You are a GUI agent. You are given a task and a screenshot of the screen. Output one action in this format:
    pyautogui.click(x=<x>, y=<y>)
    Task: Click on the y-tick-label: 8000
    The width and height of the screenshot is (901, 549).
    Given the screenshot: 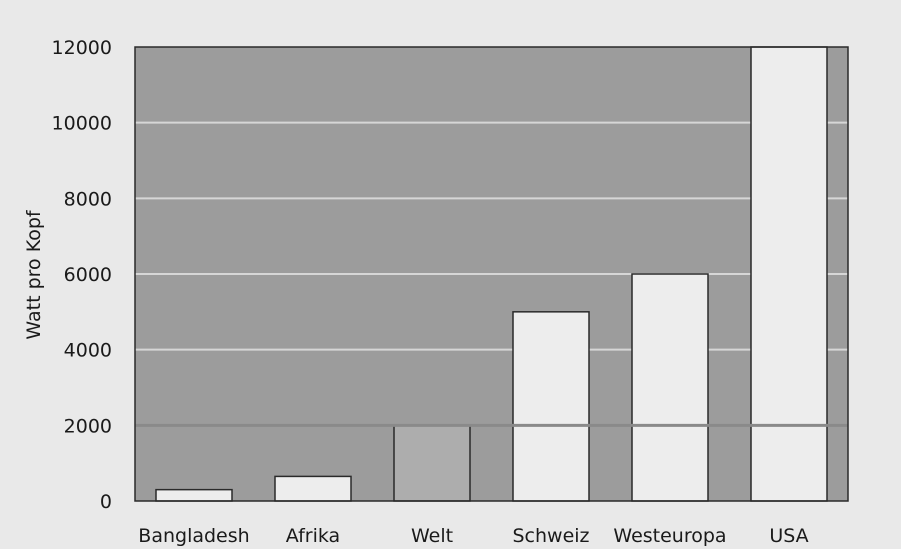 What is the action you would take?
    pyautogui.click(x=88, y=199)
    